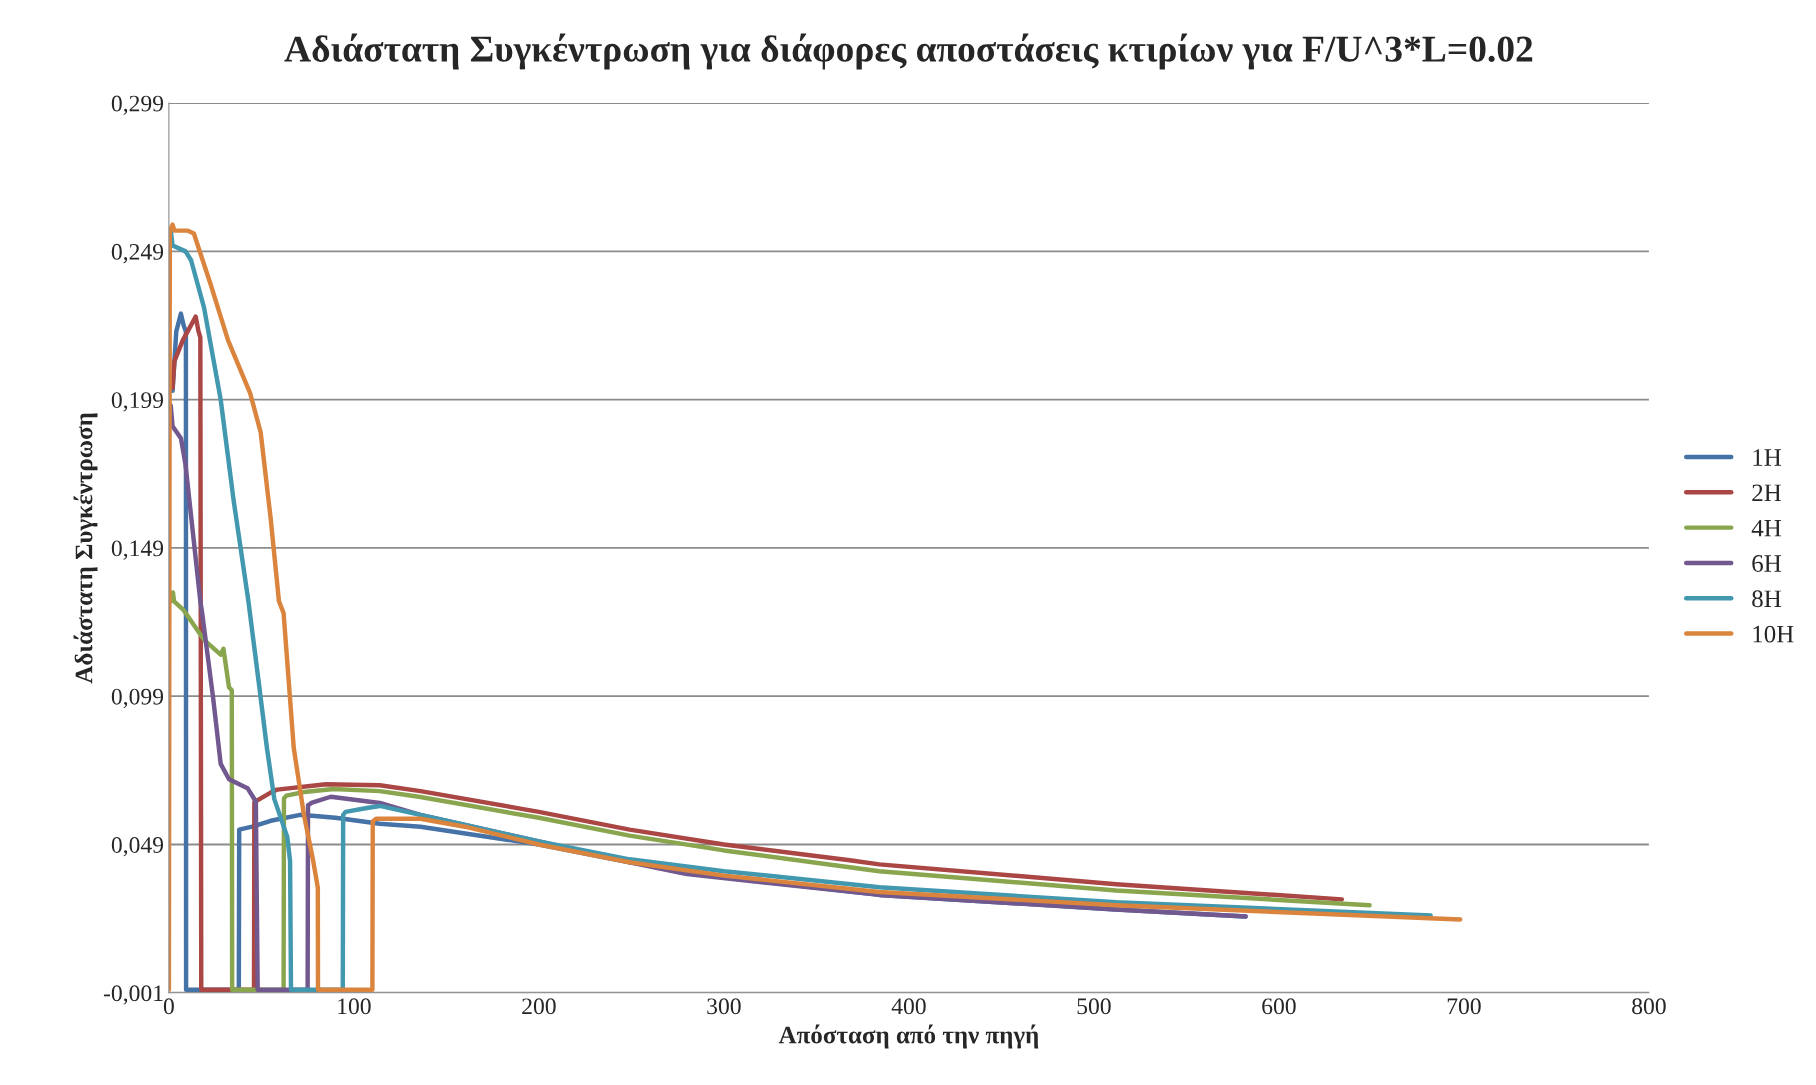  What do you see at coordinates (1766, 528) in the screenshot?
I see `legend-label: 4H` at bounding box center [1766, 528].